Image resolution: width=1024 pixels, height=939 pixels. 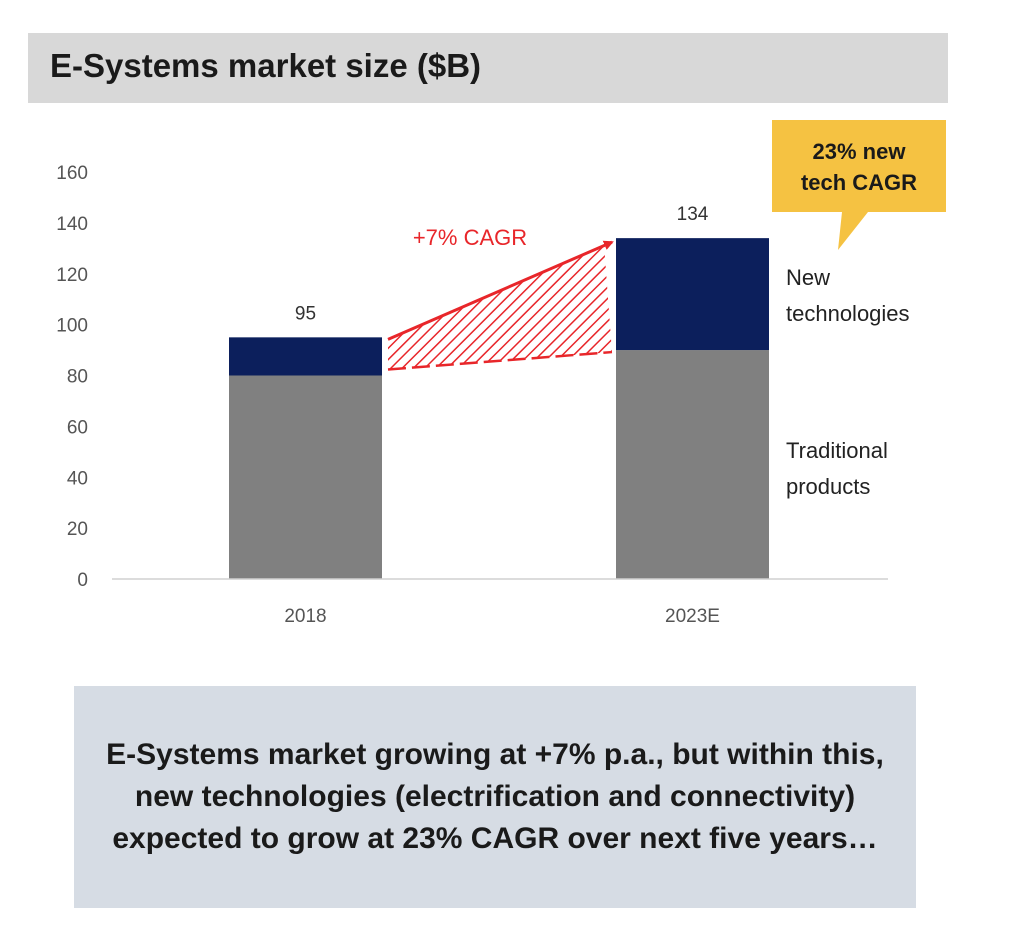 What do you see at coordinates (500, 360) in the screenshot?
I see `cagr-base-line` at bounding box center [500, 360].